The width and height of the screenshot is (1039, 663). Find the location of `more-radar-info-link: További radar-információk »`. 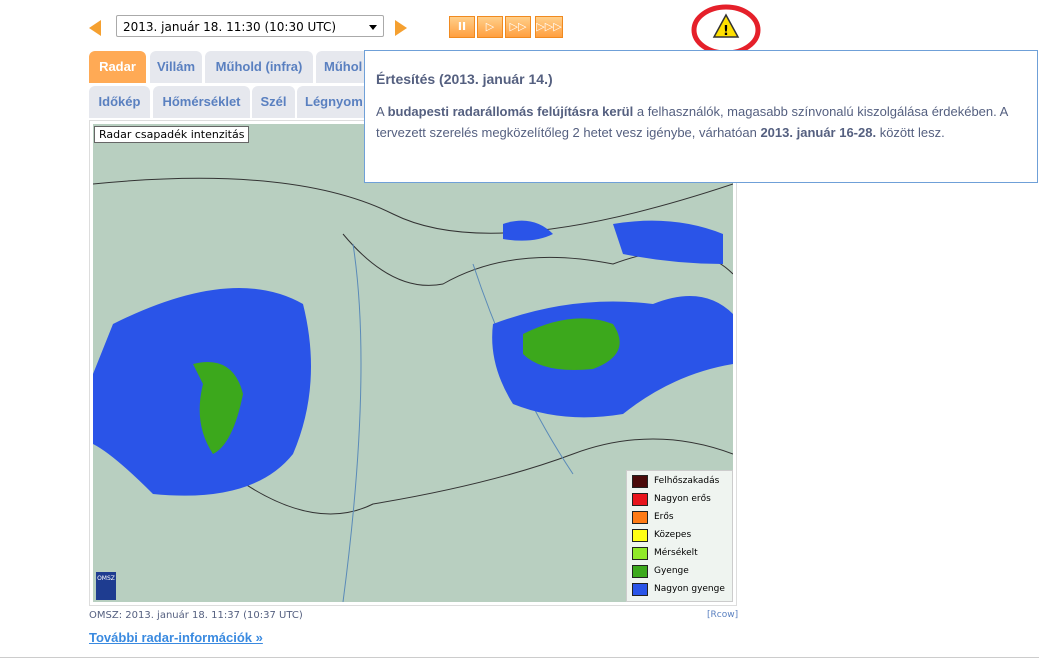

more-radar-info-link: További radar-információk » is located at coordinates (176, 637).